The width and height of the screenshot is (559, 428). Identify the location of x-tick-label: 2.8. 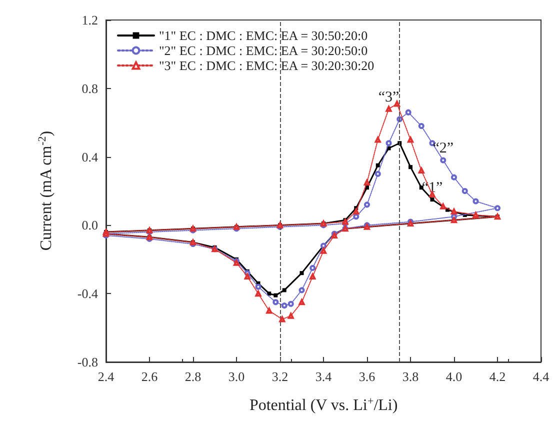
(193, 376).